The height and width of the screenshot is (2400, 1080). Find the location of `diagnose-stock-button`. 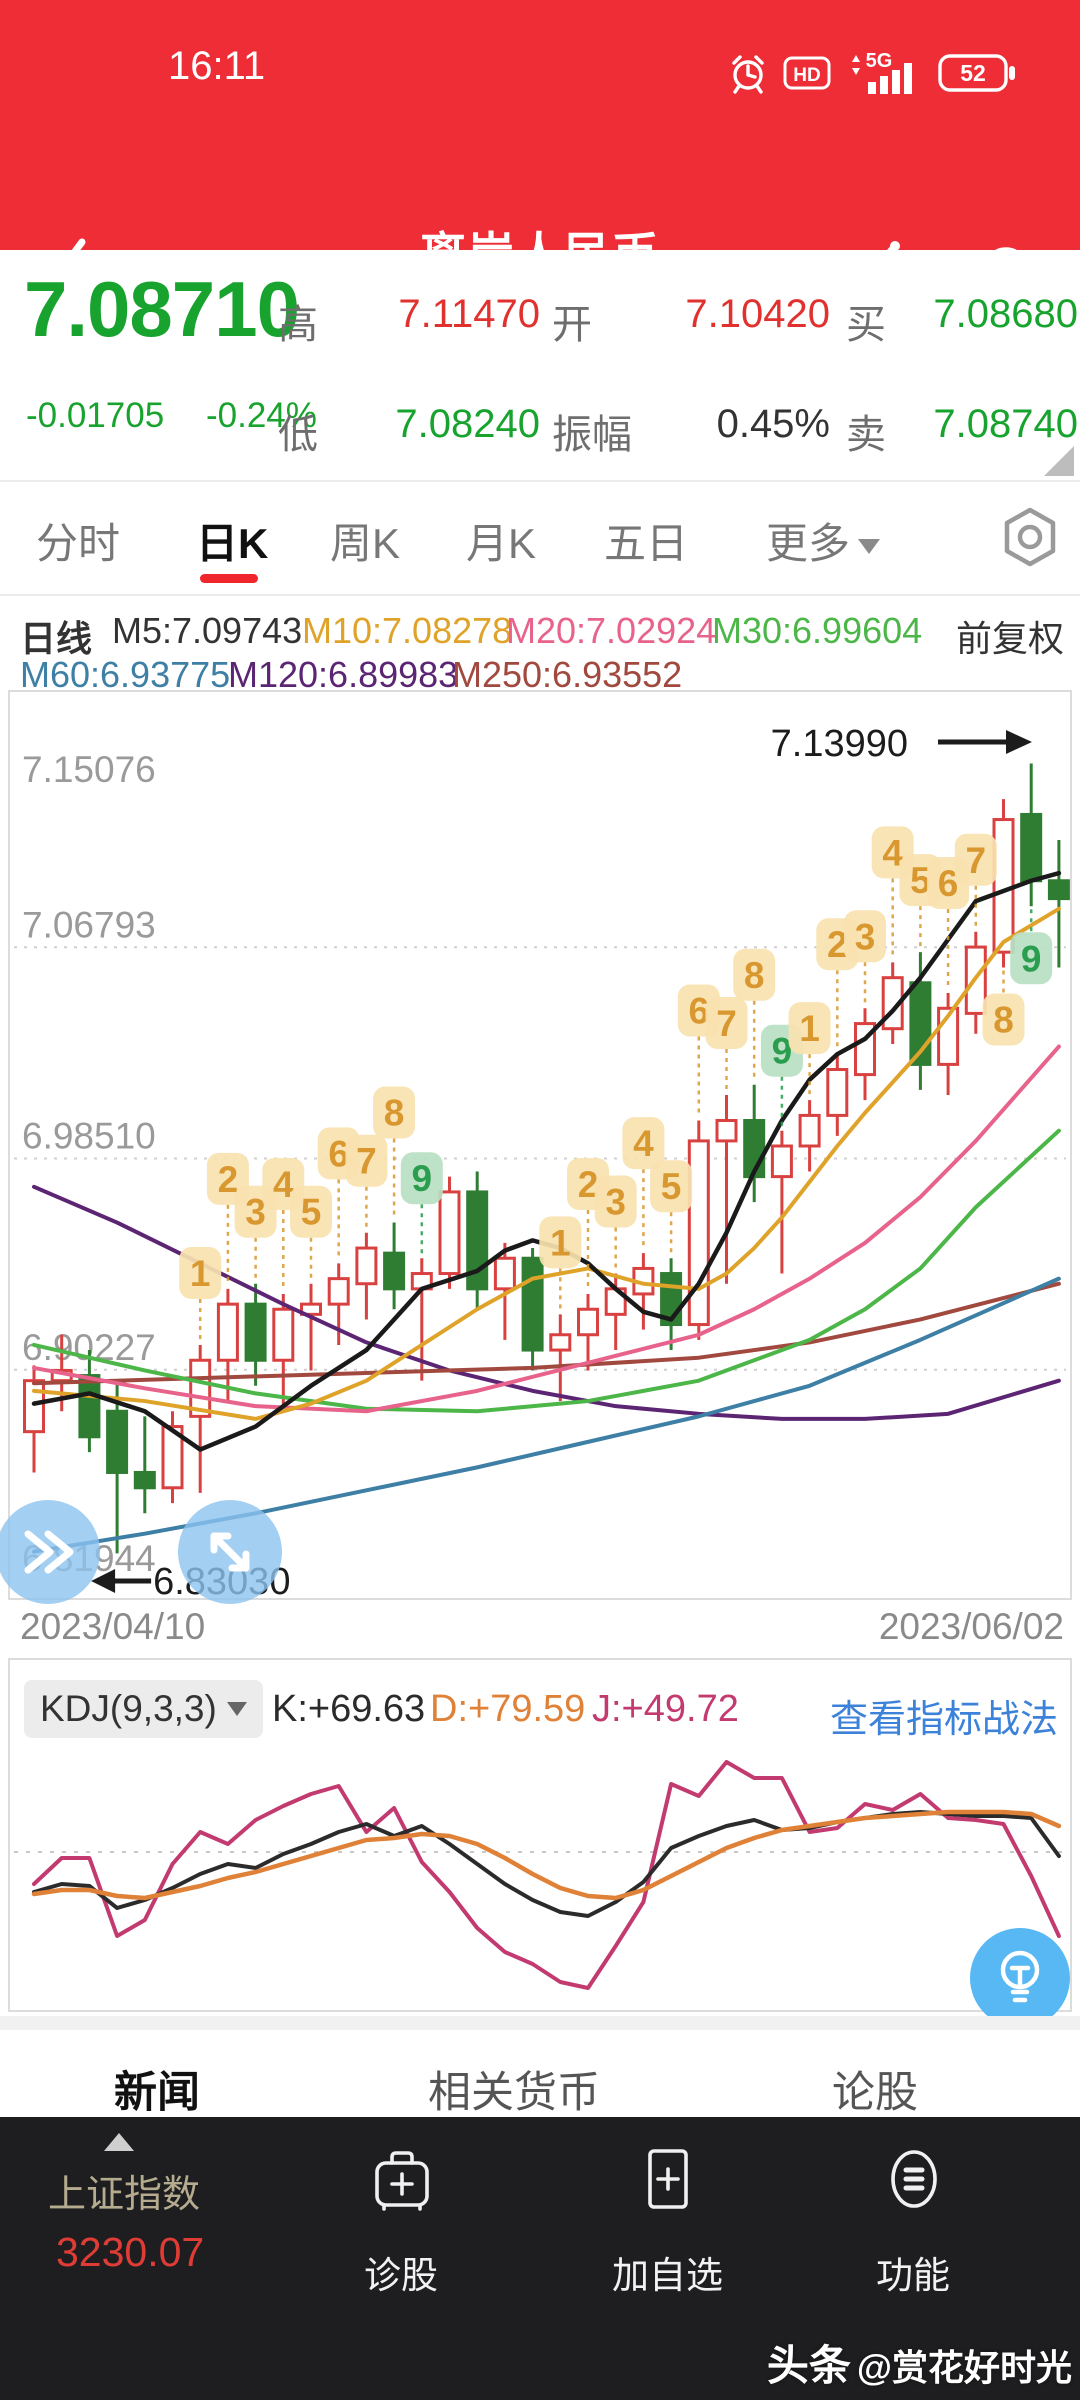

diagnose-stock-button is located at coordinates (402, 2181).